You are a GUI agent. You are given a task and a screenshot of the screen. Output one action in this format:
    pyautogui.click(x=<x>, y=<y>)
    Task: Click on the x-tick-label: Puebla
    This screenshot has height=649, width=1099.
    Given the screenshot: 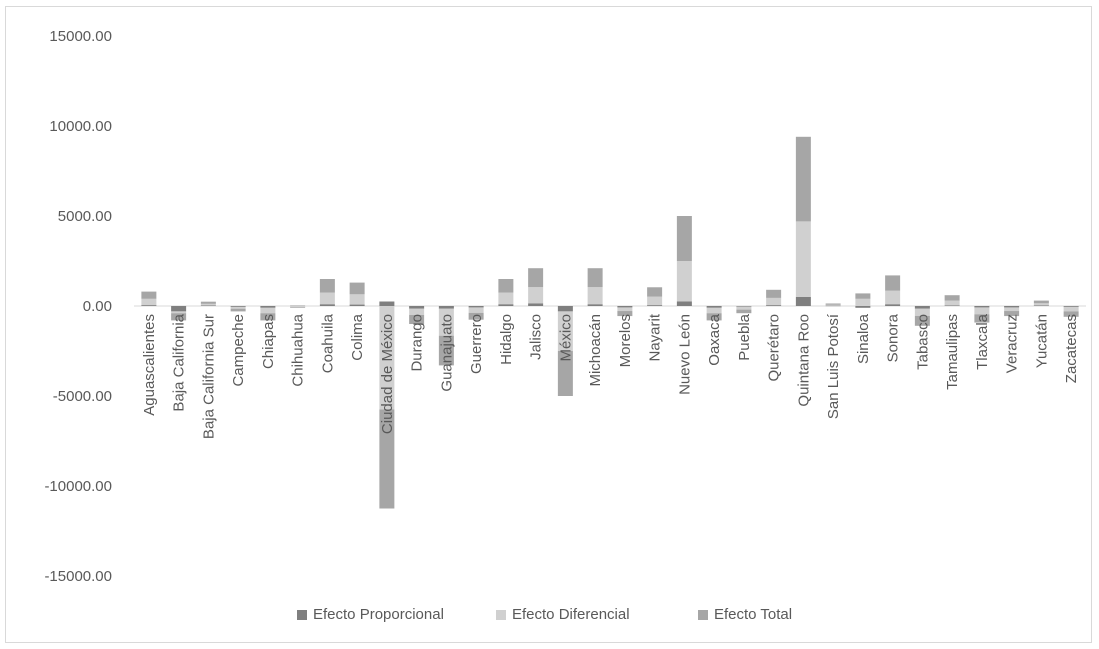 What is the action you would take?
    pyautogui.click(x=744, y=336)
    